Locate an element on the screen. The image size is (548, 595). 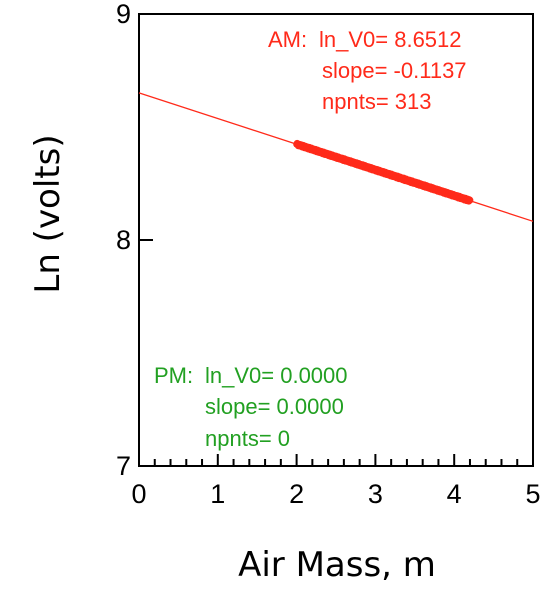
y-axis-title: Ln (volts) is located at coordinates (48, 213).